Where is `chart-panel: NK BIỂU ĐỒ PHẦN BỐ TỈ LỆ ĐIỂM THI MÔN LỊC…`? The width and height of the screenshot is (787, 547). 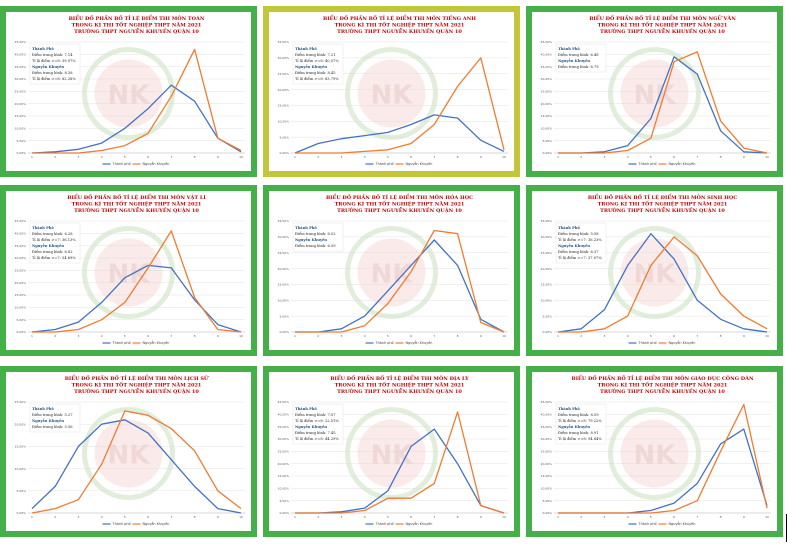 chart-panel: NK BIỂU ĐỒ PHẦN BỐ TỈ LỆ ĐIỂM THI MÔN LỊC… is located at coordinates (128, 451).